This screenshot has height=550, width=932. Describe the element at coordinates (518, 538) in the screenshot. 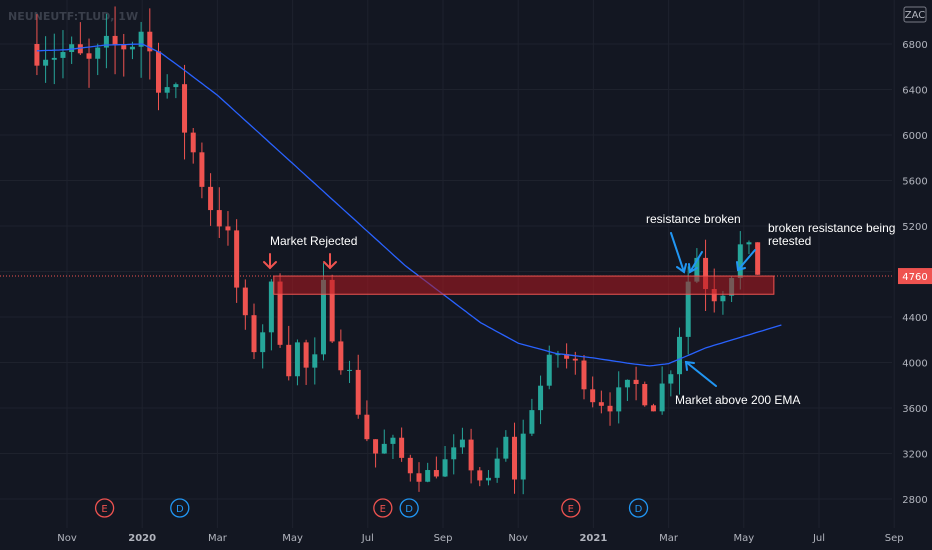

I see `x-tick-label: Nov` at that location.